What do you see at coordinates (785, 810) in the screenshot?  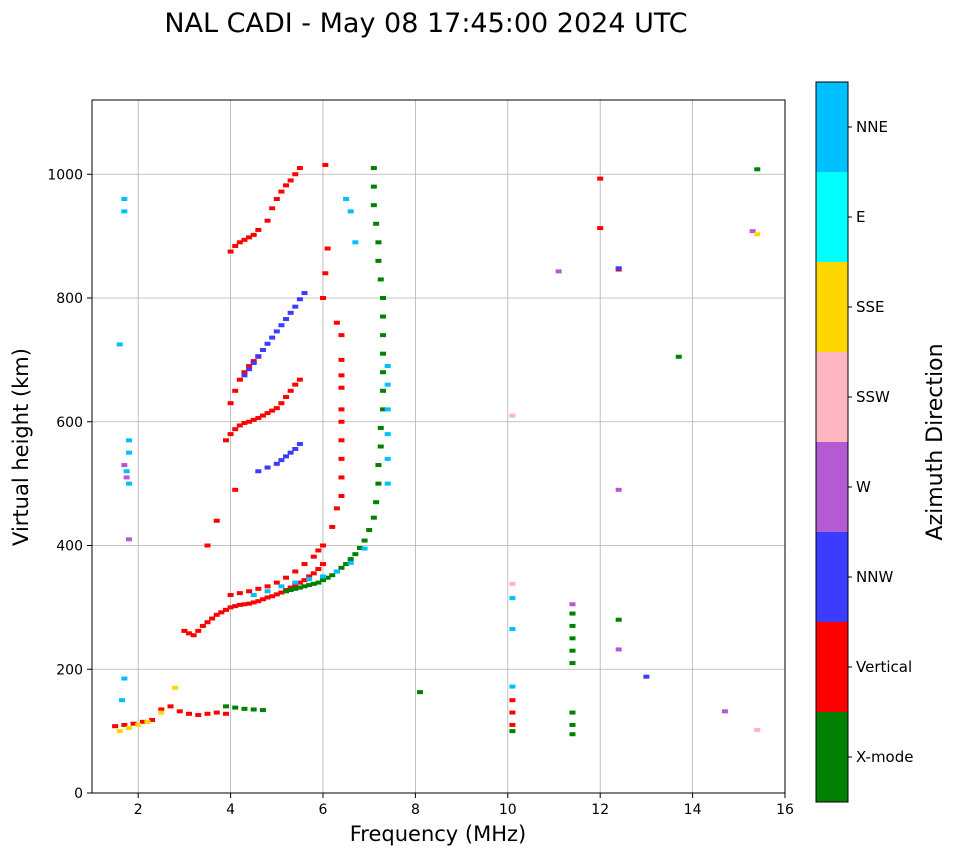 I see `x-tick-label: 16` at bounding box center [785, 810].